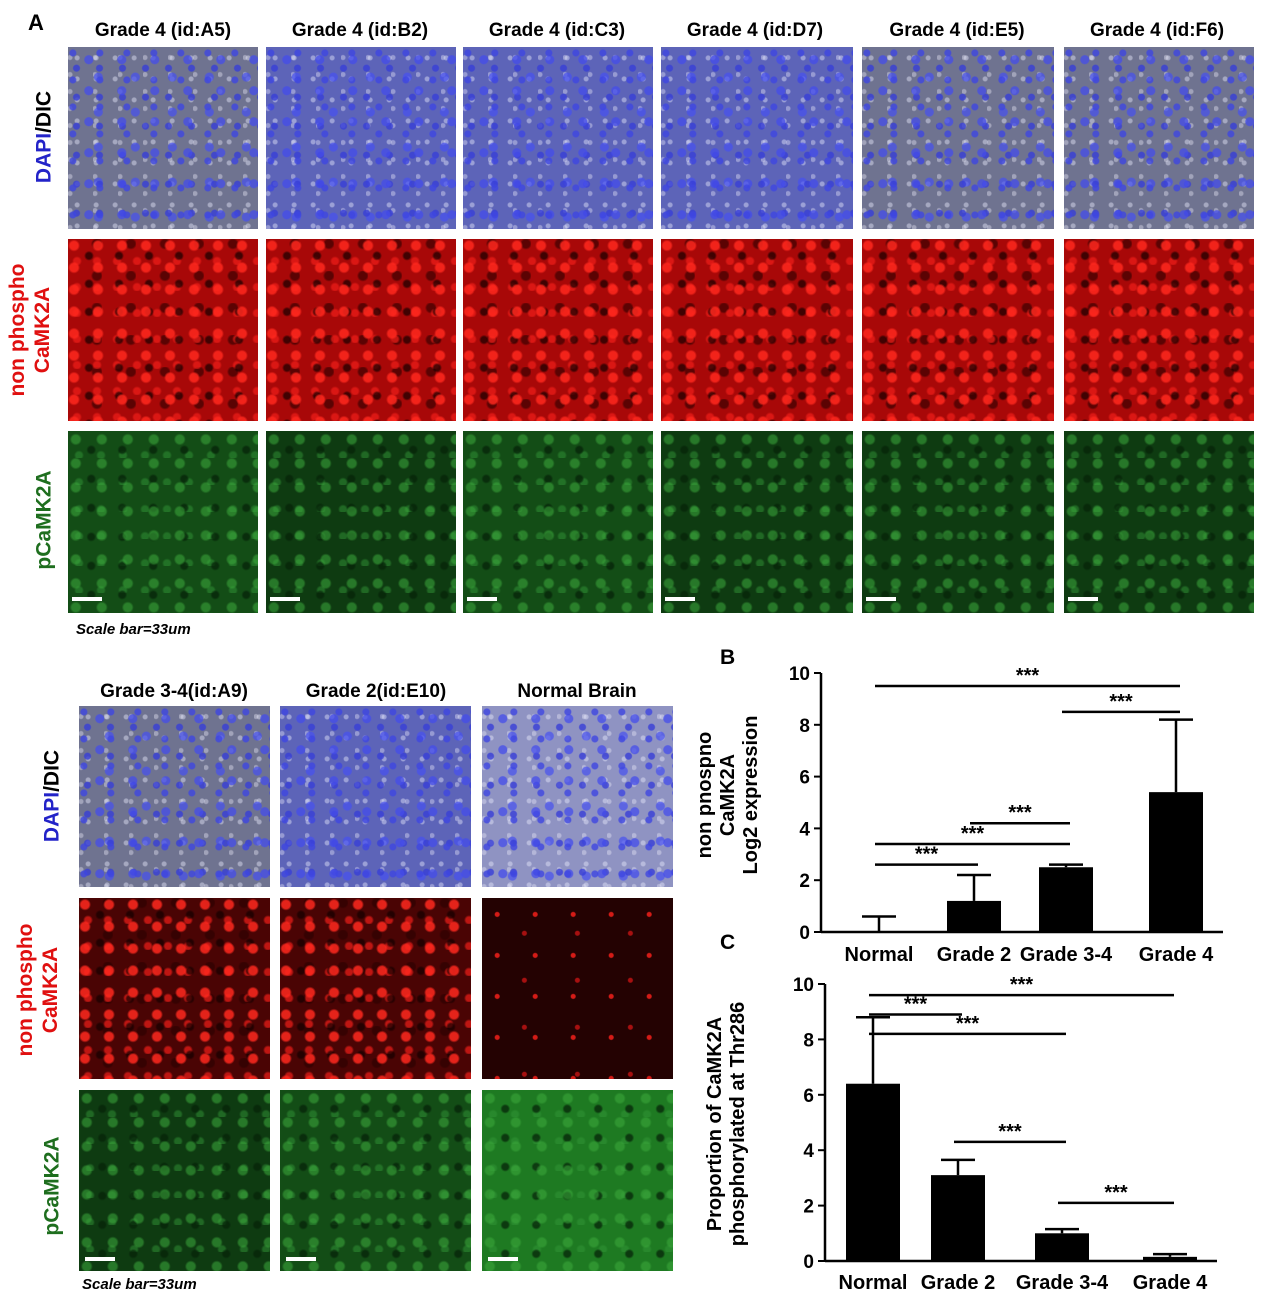 The height and width of the screenshot is (1300, 1263). What do you see at coordinates (361, 138) in the screenshot?
I see `image-dapi-b2` at bounding box center [361, 138].